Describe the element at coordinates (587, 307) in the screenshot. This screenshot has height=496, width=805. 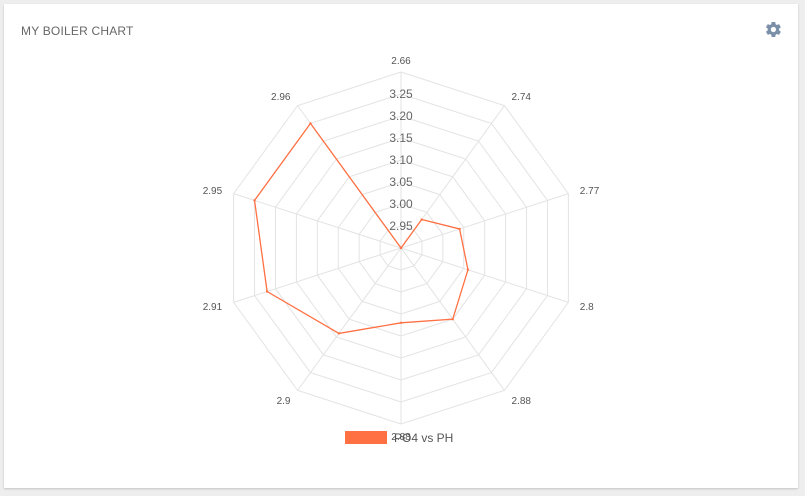
I see `point-label: 2.8` at that location.